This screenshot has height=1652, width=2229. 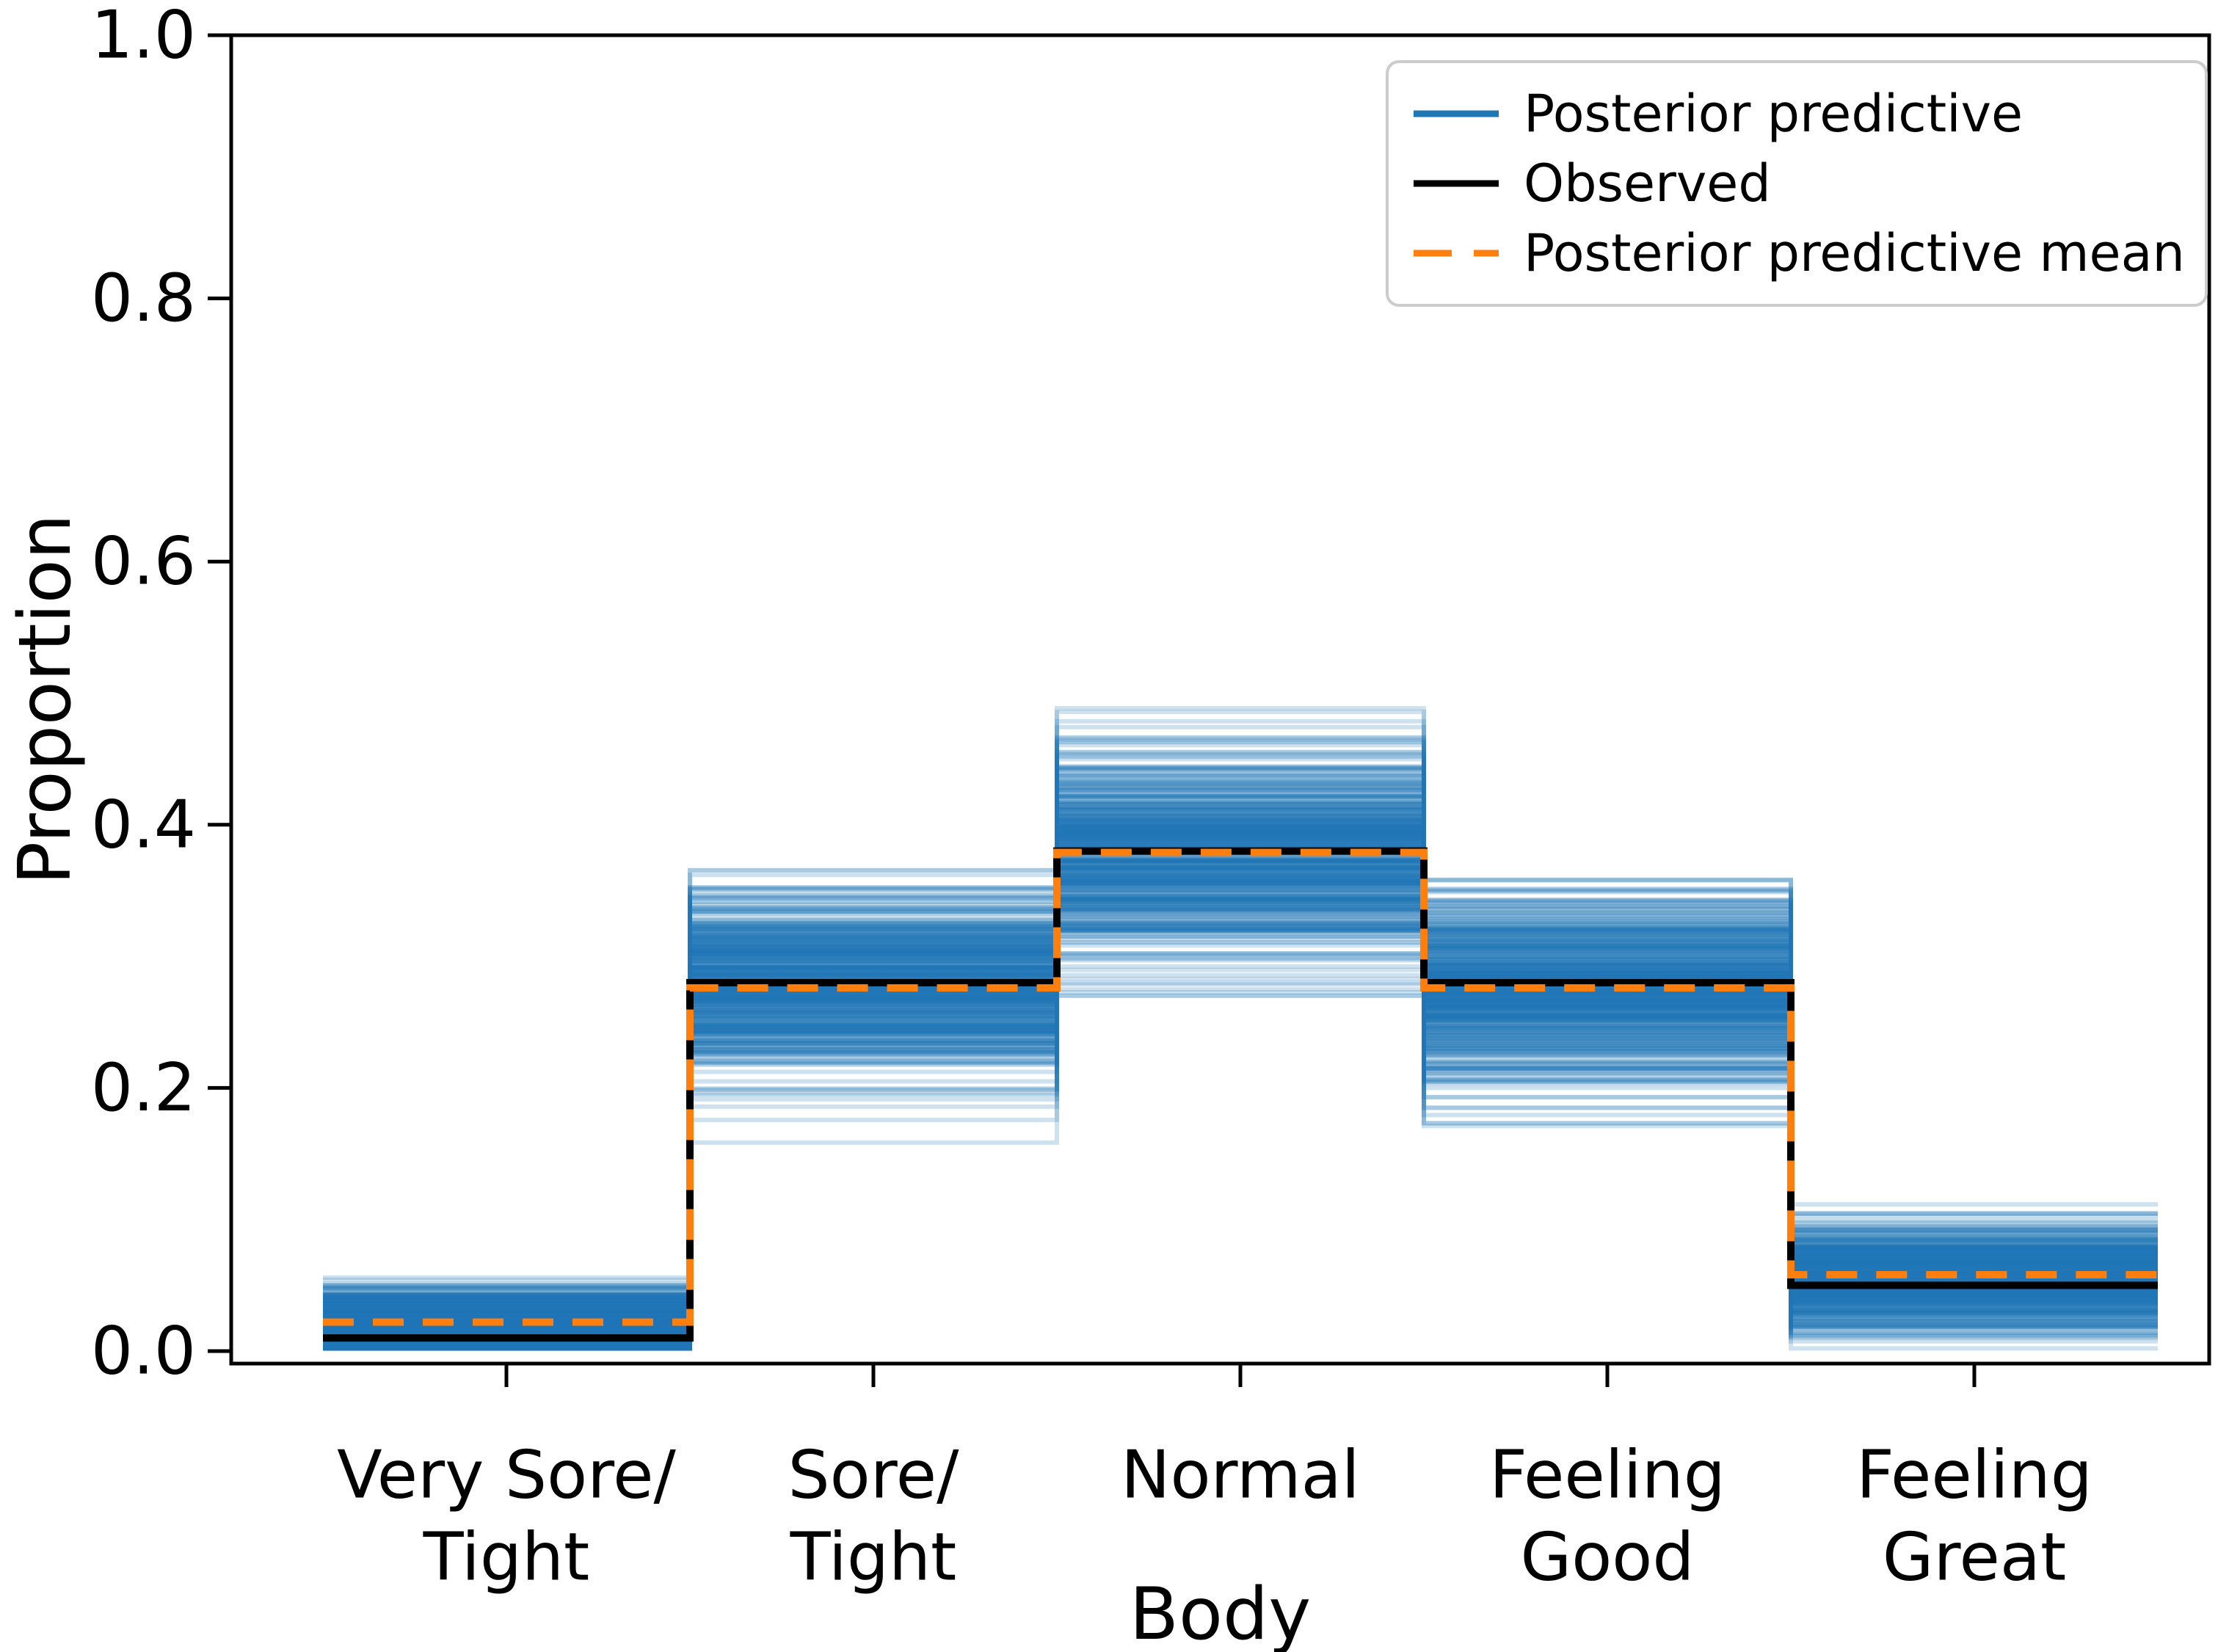 What do you see at coordinates (1648, 183) in the screenshot?
I see `legend-label-observed: Observed` at bounding box center [1648, 183].